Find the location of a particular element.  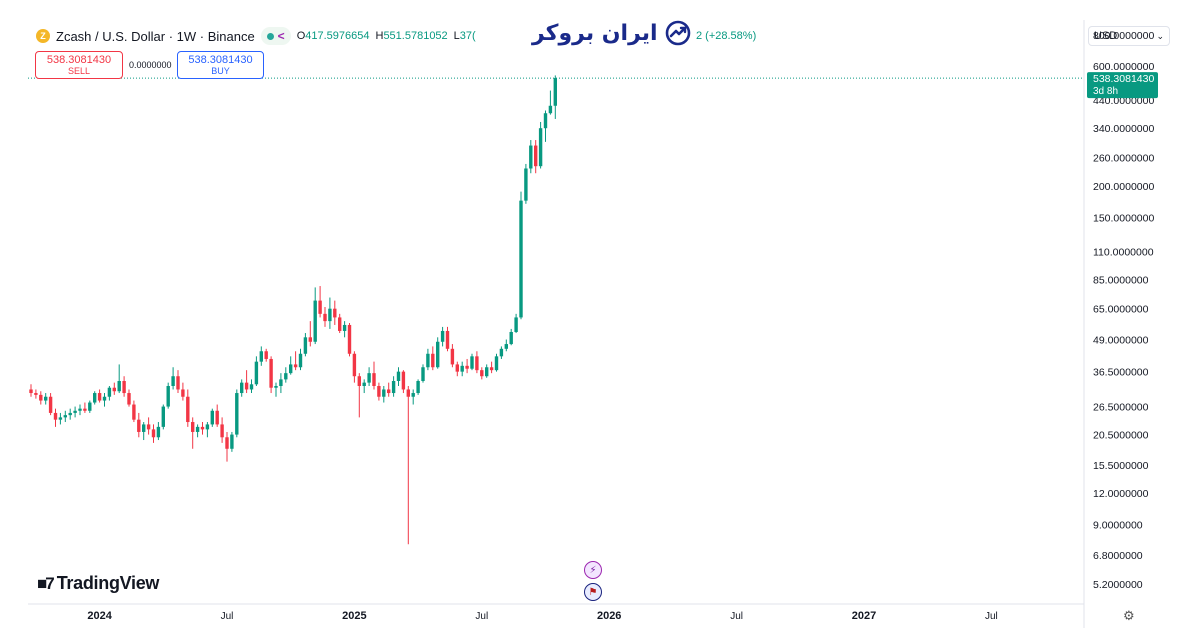

lightning-event-icon: ⚡ is located at coordinates (593, 570).